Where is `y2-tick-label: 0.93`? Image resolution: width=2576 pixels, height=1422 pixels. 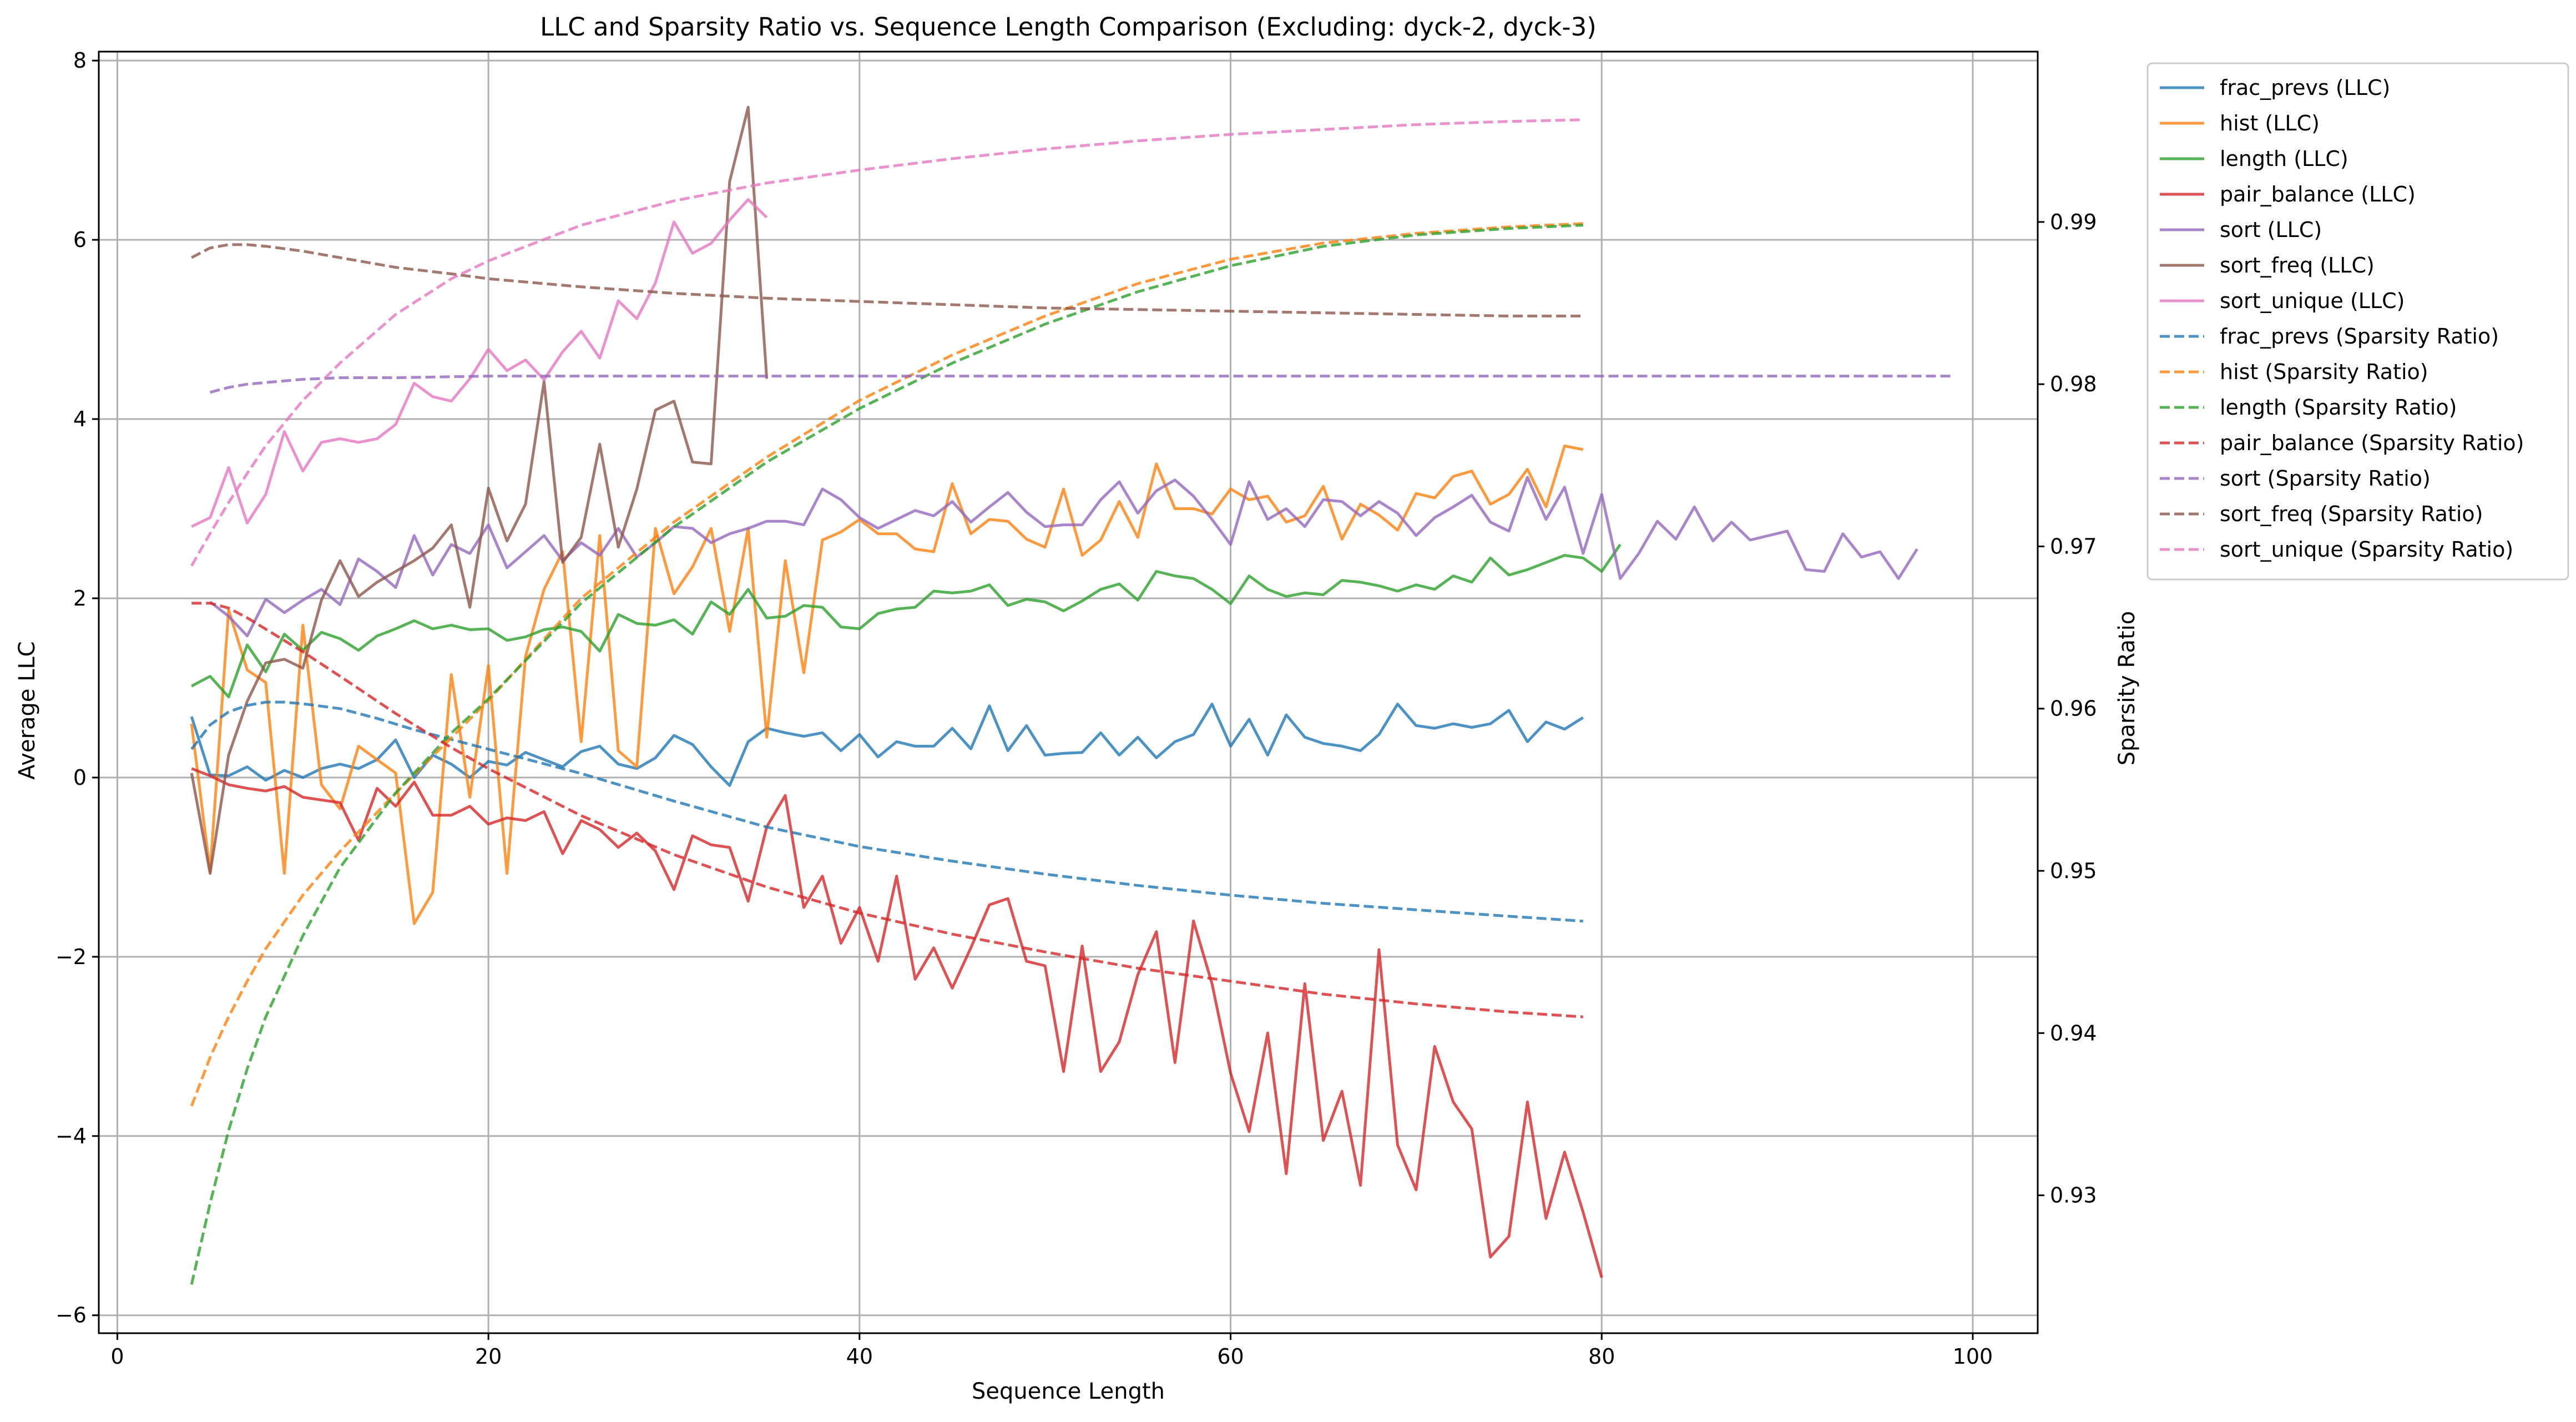
y2-tick-label: 0.93 is located at coordinates (2073, 1195).